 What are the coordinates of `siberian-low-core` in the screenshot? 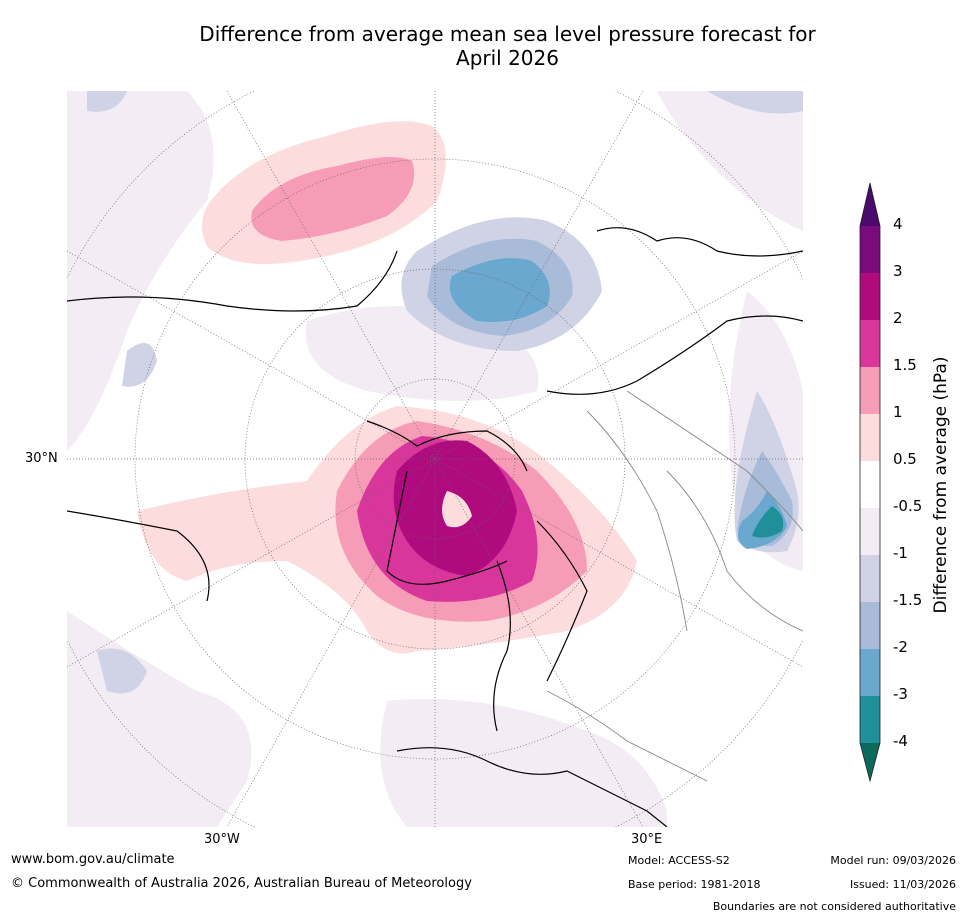 It's located at (499, 290).